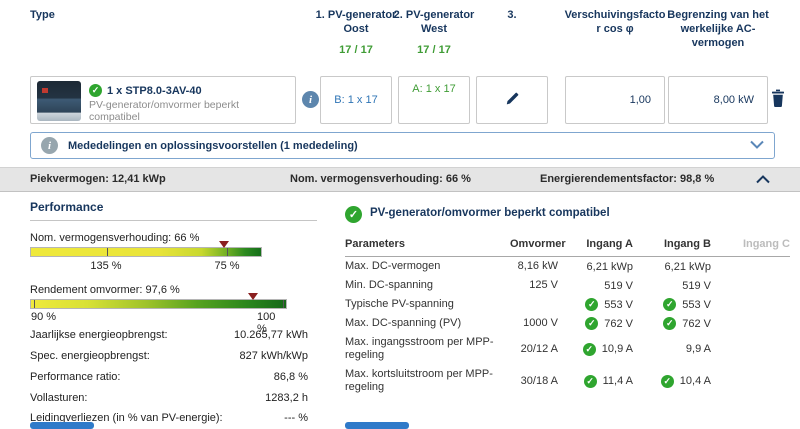 The width and height of the screenshot is (800, 429). What do you see at coordinates (617, 381) in the screenshot?
I see `ingang-a-value: 11,4 A` at bounding box center [617, 381].